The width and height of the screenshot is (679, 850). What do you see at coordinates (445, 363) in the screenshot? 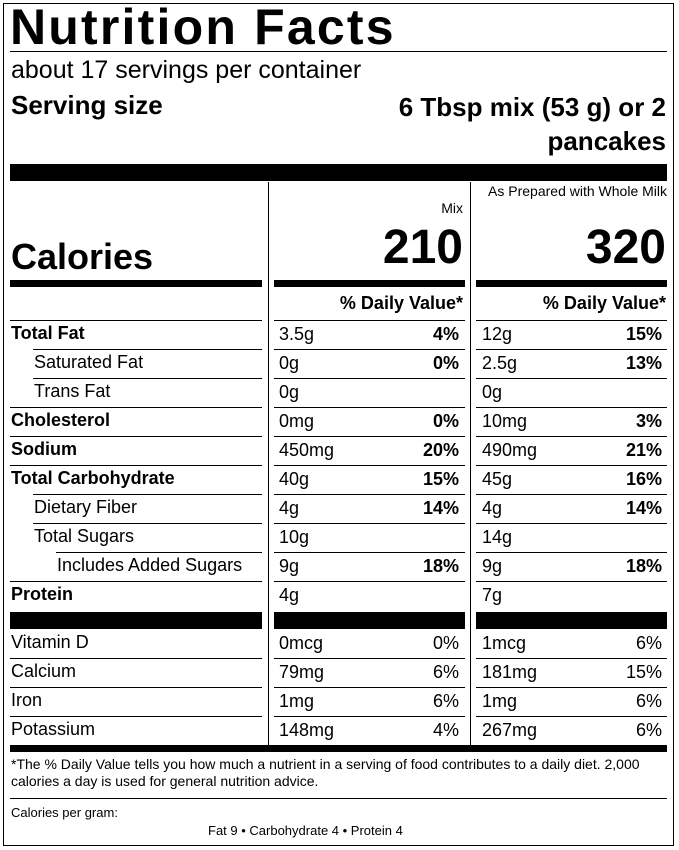
I see `nutrient-mix-percent: 0%` at bounding box center [445, 363].